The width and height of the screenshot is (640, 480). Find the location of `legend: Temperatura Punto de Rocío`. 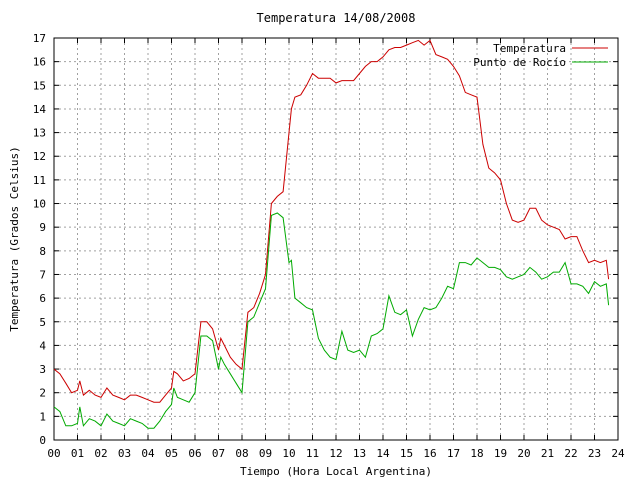

legend: Temperatura Punto de Rocío is located at coordinates (540, 55).